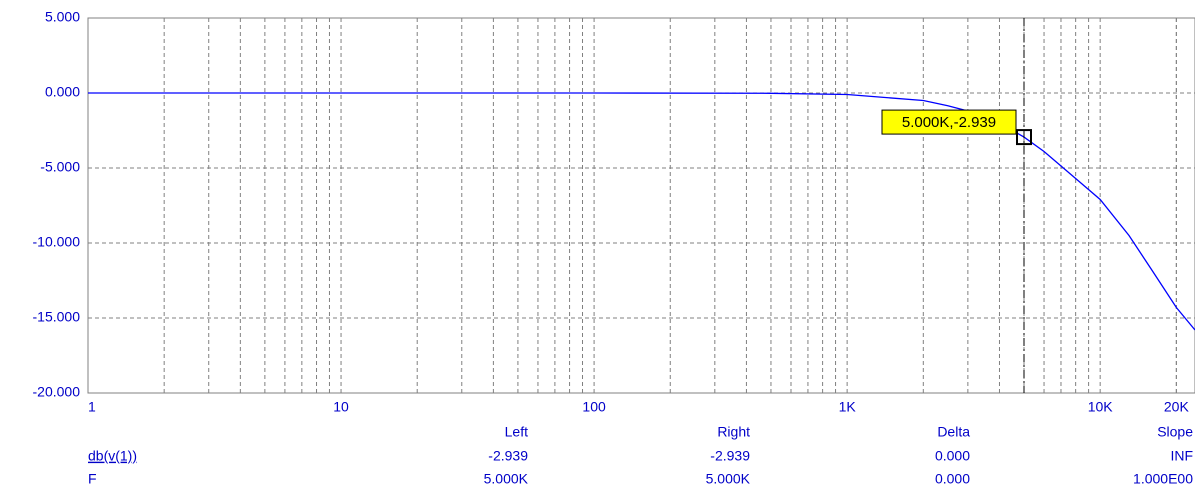  I want to click on table-row-label: F, so click(92, 478).